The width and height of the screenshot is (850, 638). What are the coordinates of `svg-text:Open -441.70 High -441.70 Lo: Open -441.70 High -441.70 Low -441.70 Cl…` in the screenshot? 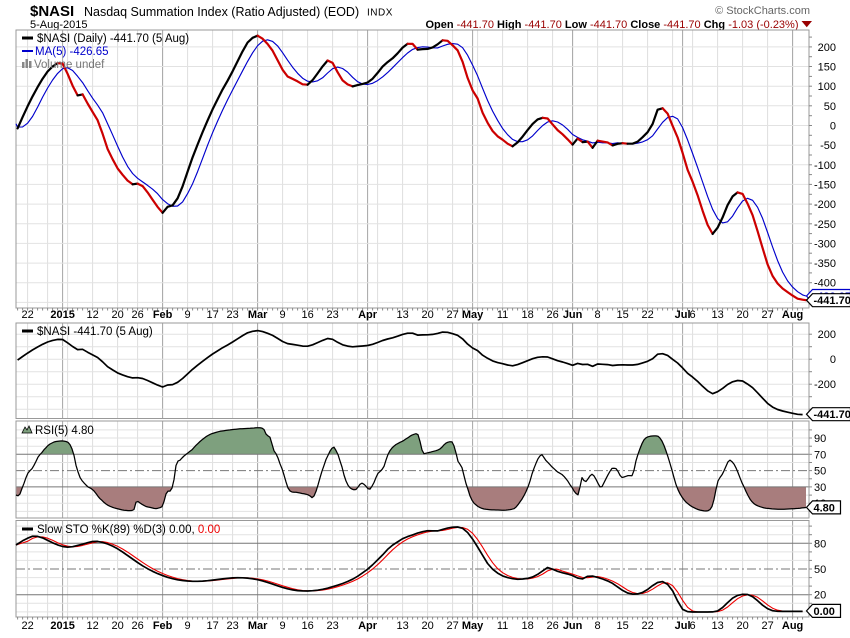 It's located at (611, 25).